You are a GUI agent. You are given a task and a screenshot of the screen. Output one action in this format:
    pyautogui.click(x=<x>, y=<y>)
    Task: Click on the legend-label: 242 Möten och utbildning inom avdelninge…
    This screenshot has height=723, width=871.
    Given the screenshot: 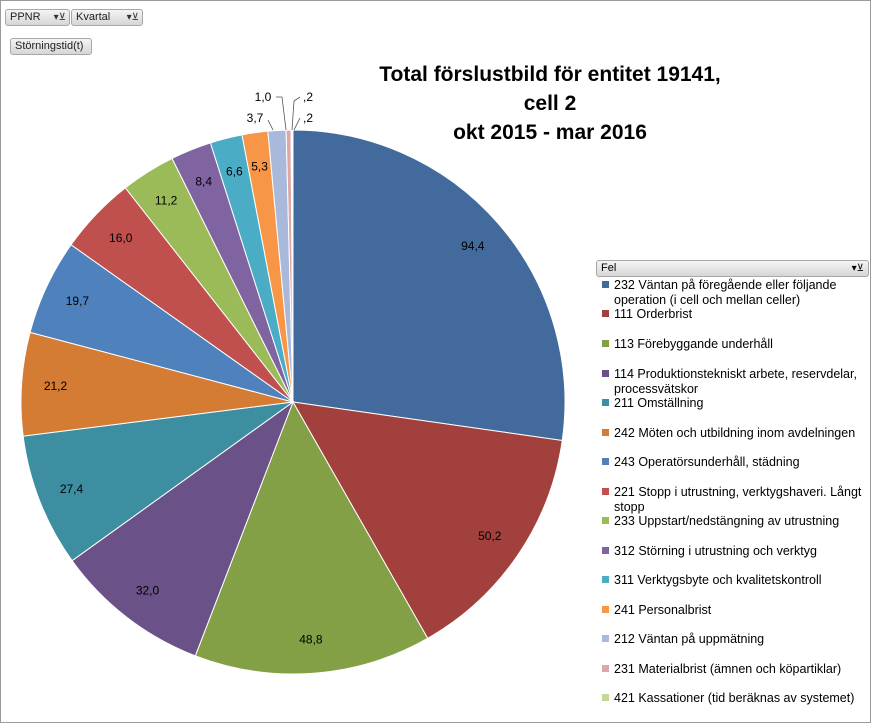 What is the action you would take?
    pyautogui.click(x=735, y=433)
    